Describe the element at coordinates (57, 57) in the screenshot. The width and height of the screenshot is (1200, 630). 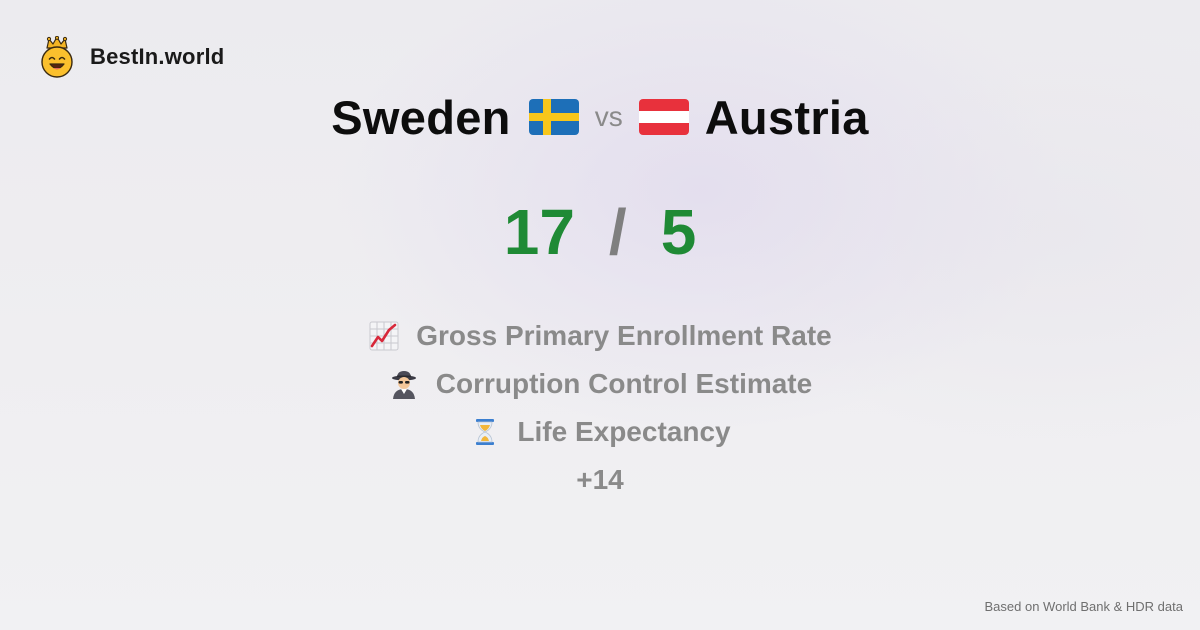
I see `crowned-smiley-icon` at that location.